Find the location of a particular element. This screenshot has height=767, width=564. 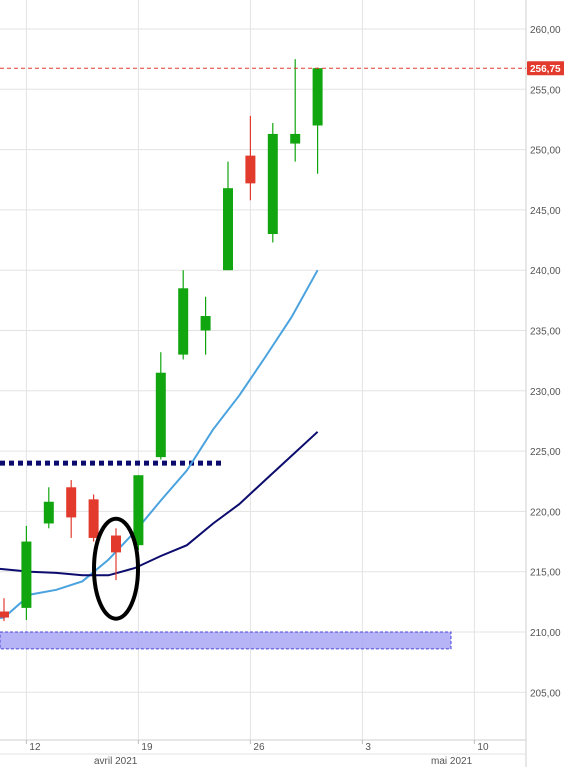

y-tick-label: 245,00 is located at coordinates (545, 211).